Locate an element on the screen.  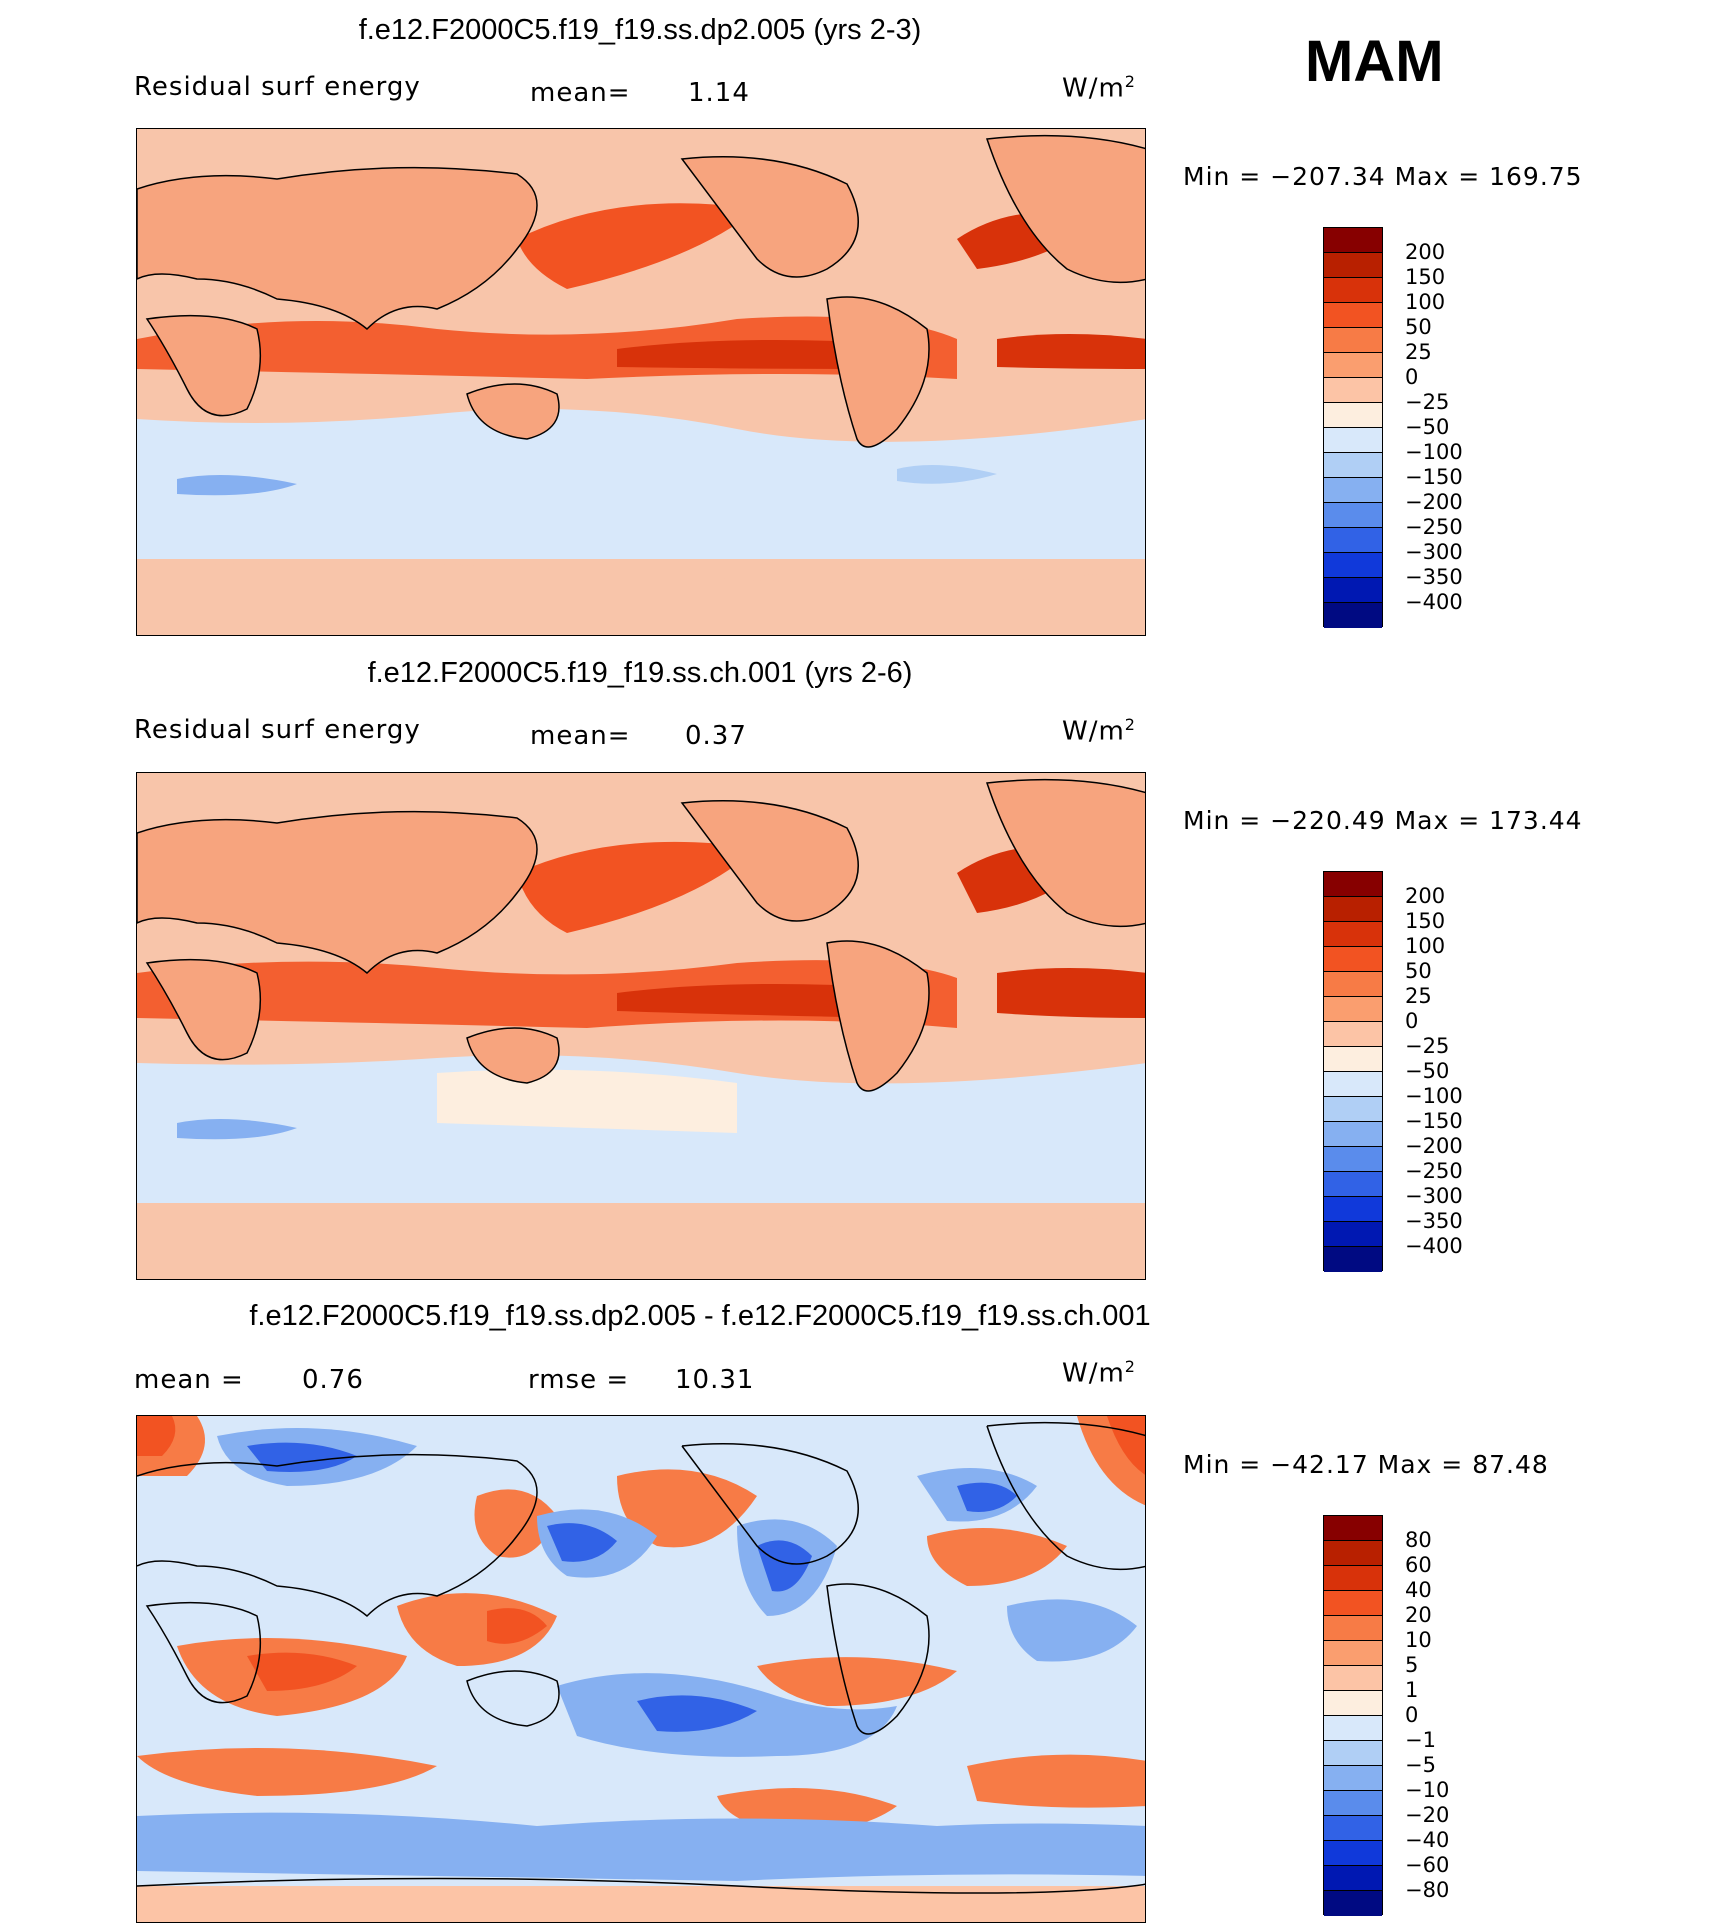
cb3-label: 20 is located at coordinates (1418, 1615).